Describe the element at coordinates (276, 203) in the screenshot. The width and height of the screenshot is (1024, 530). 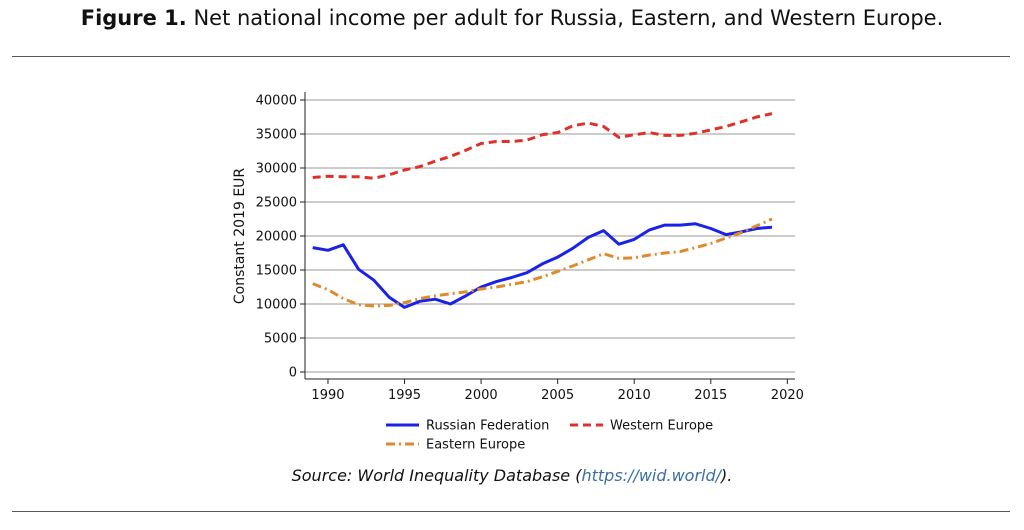
I see `y-tick-label: 25000` at that location.